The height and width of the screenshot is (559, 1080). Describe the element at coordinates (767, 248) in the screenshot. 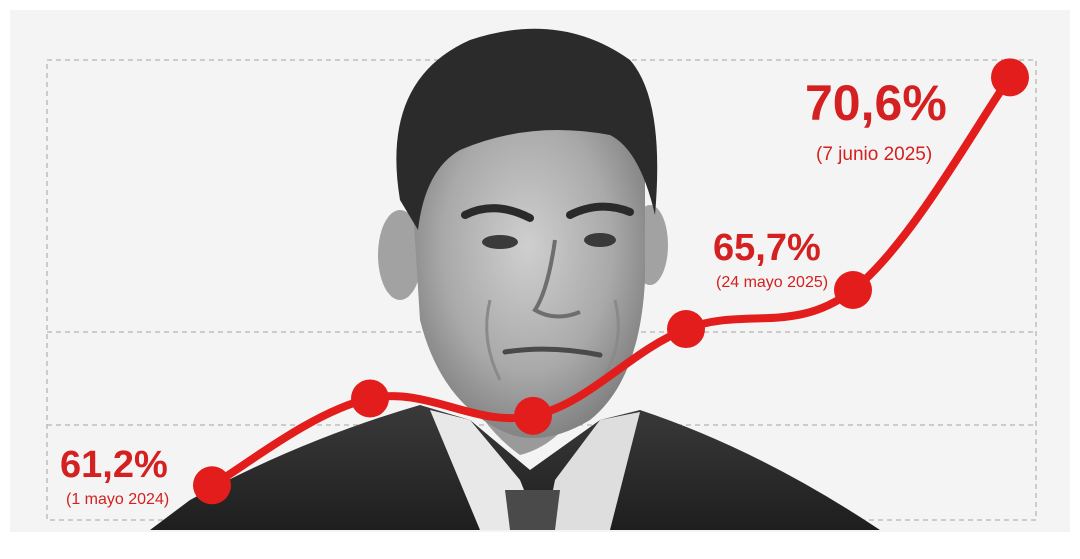

I see `annotation-value-2: 65,7%` at that location.